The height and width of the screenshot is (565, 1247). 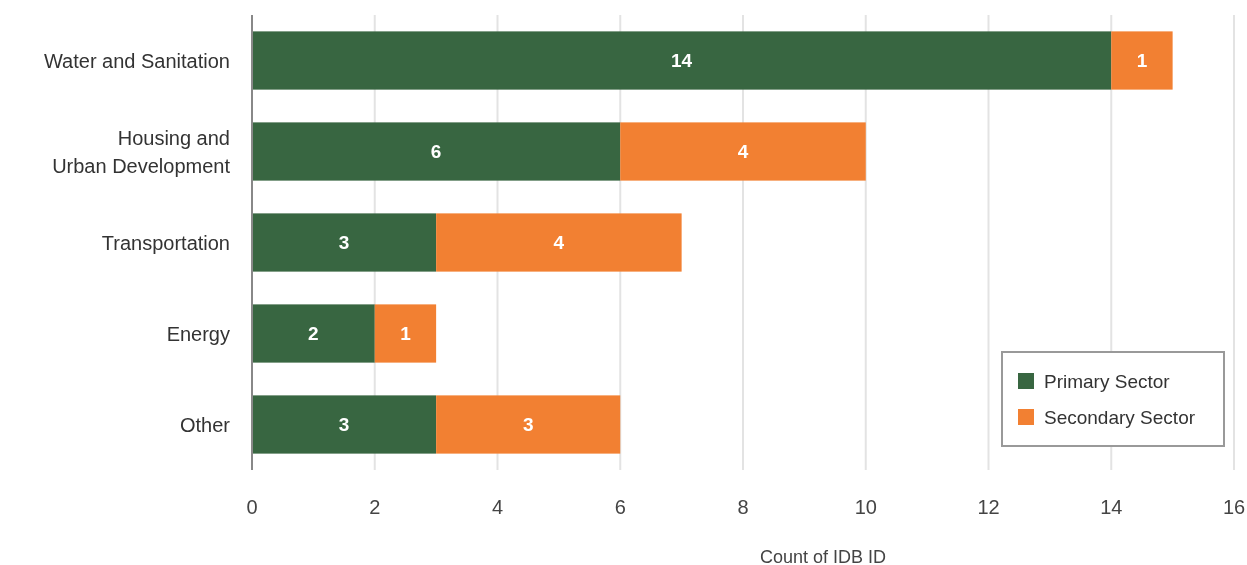 I want to click on x-tick-label: 2, so click(x=375, y=507).